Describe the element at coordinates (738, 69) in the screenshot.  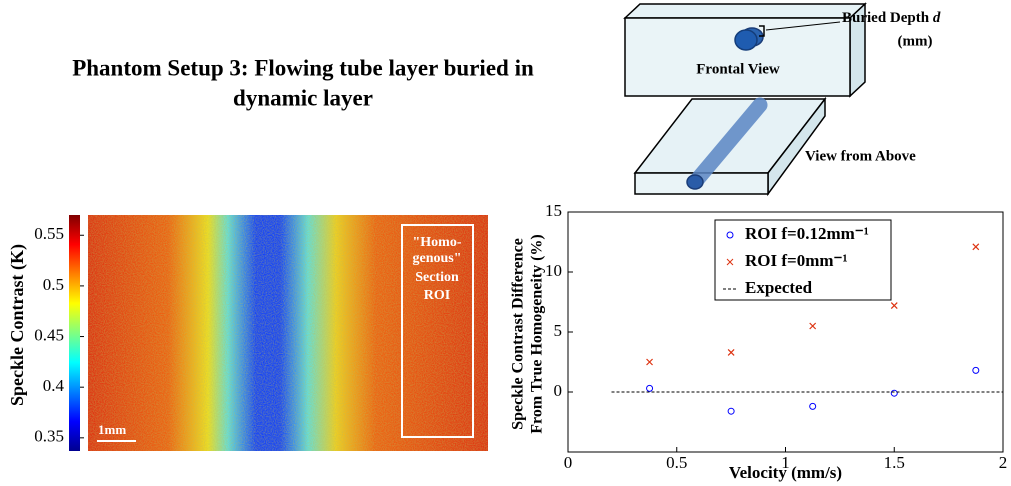
I see `frontal-label: Frontal View` at that location.